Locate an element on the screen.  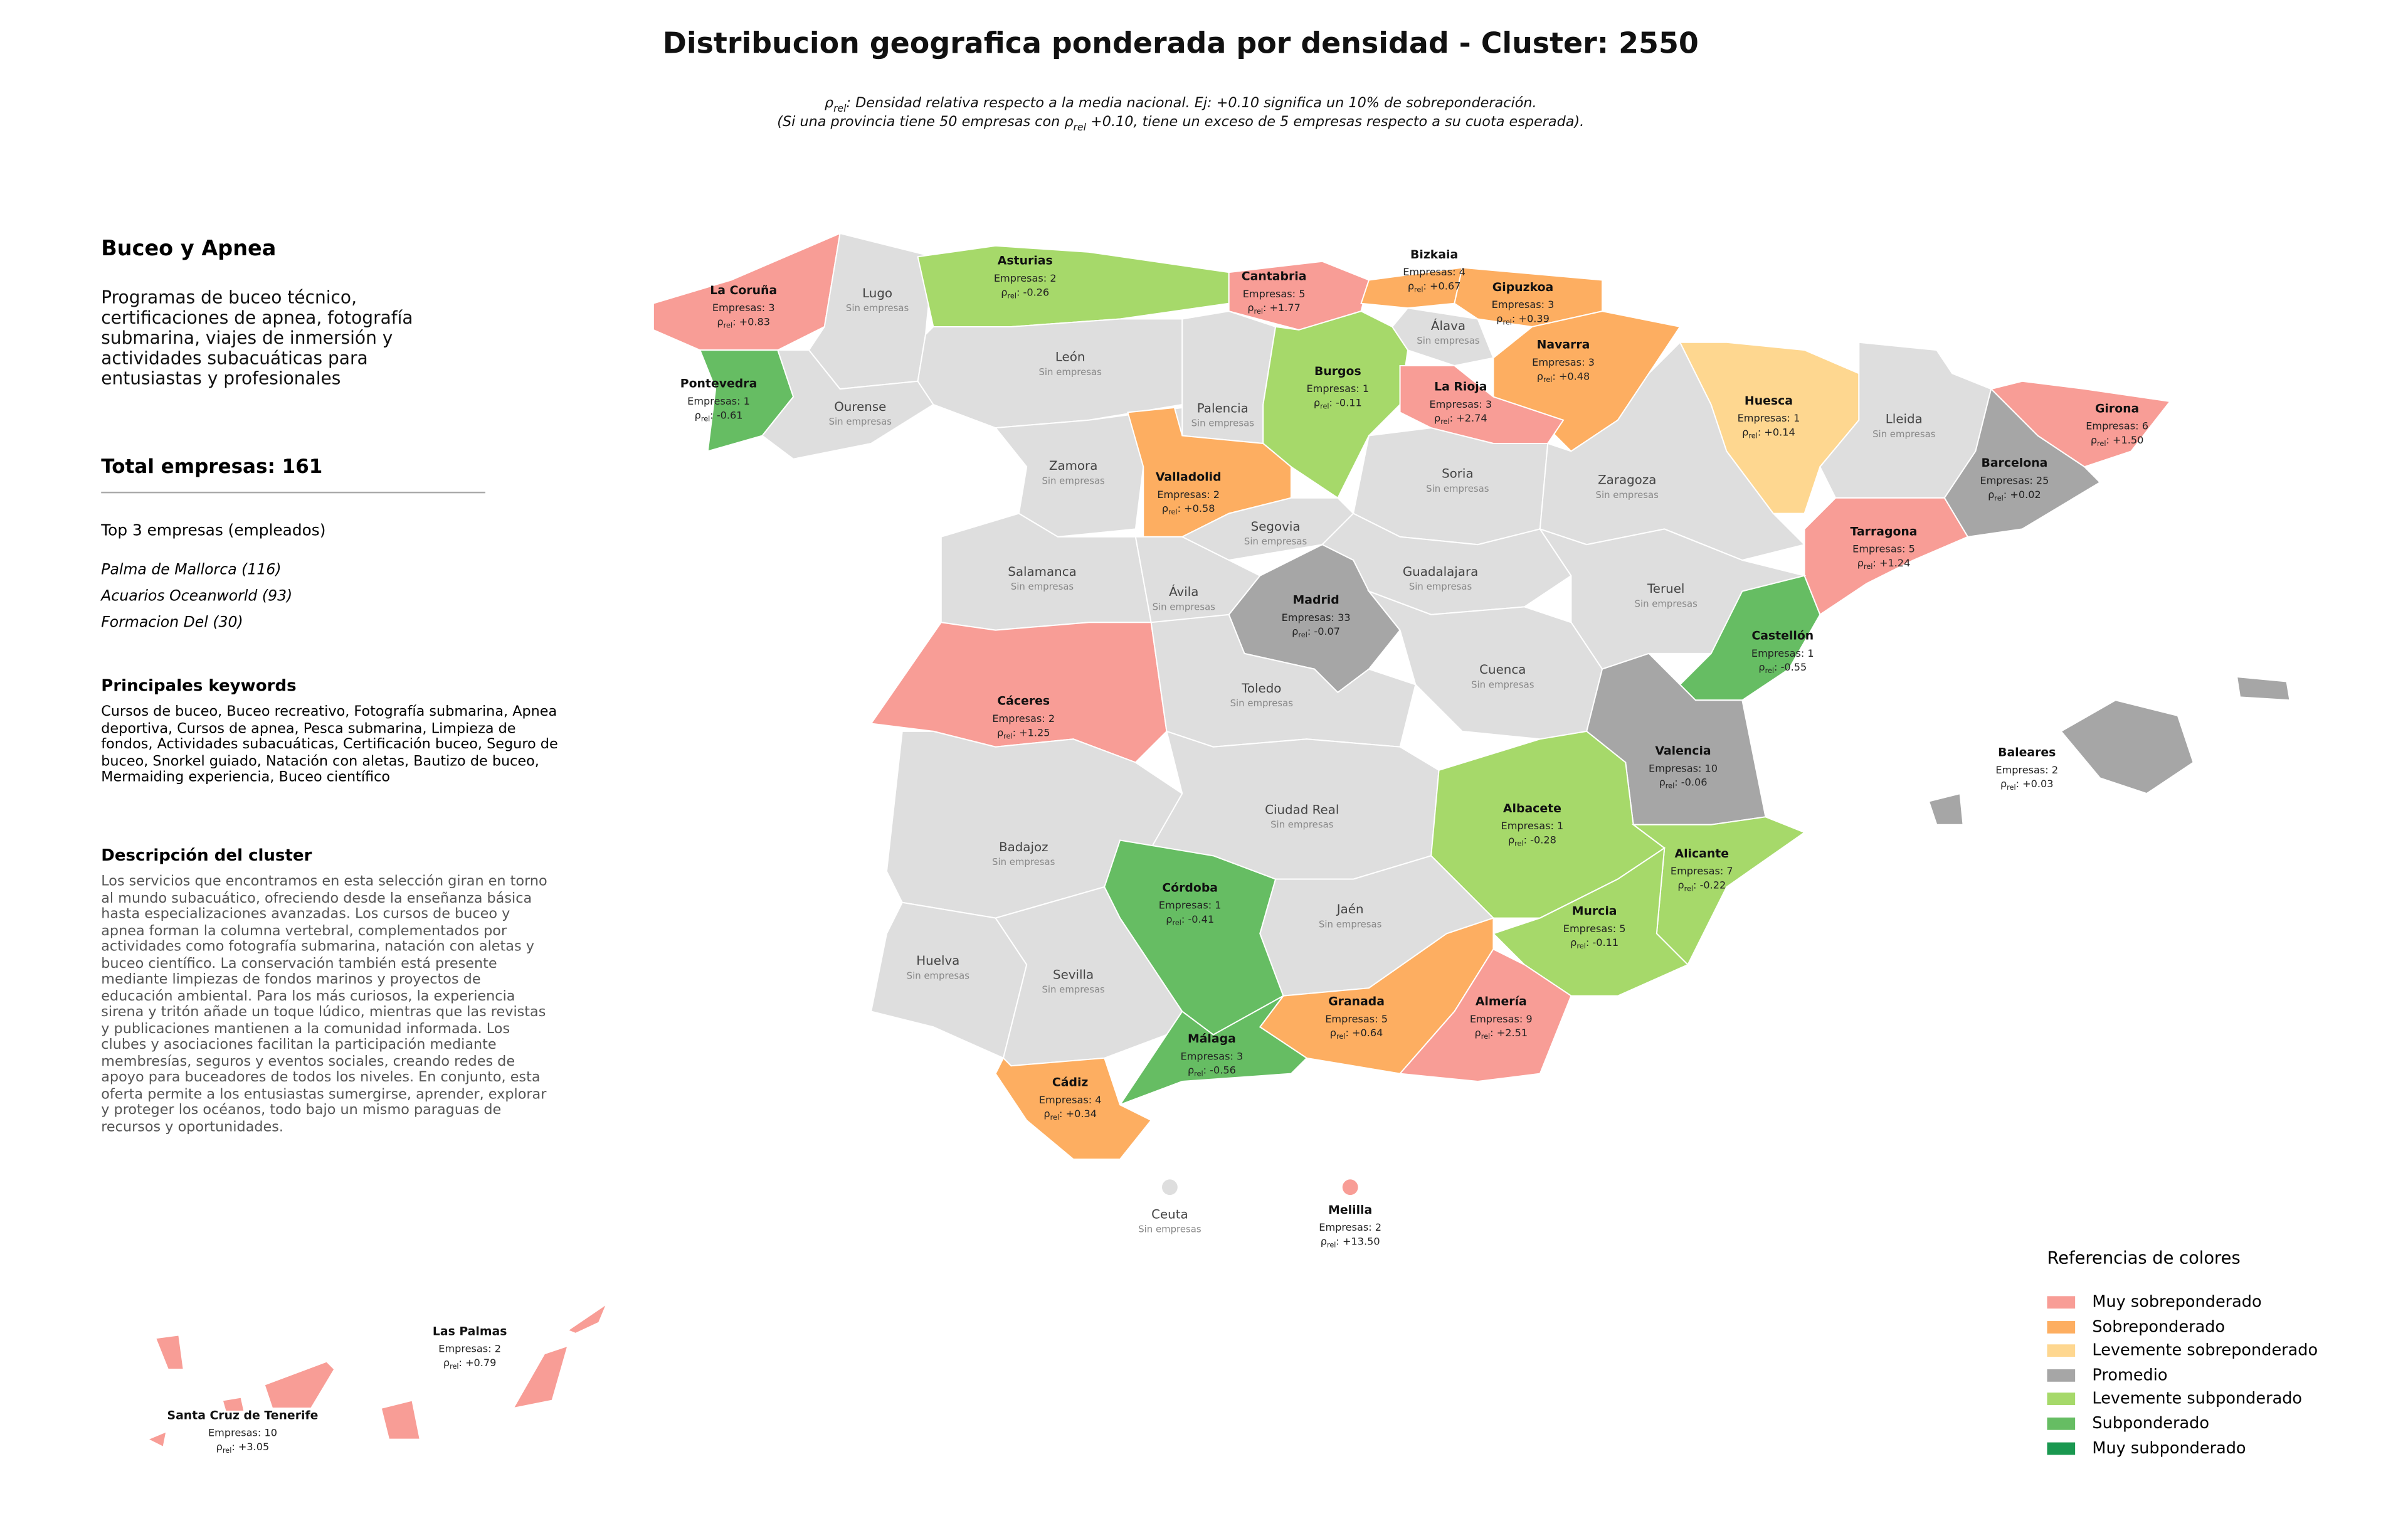
province-name: Albacete is located at coordinates (1532, 808).